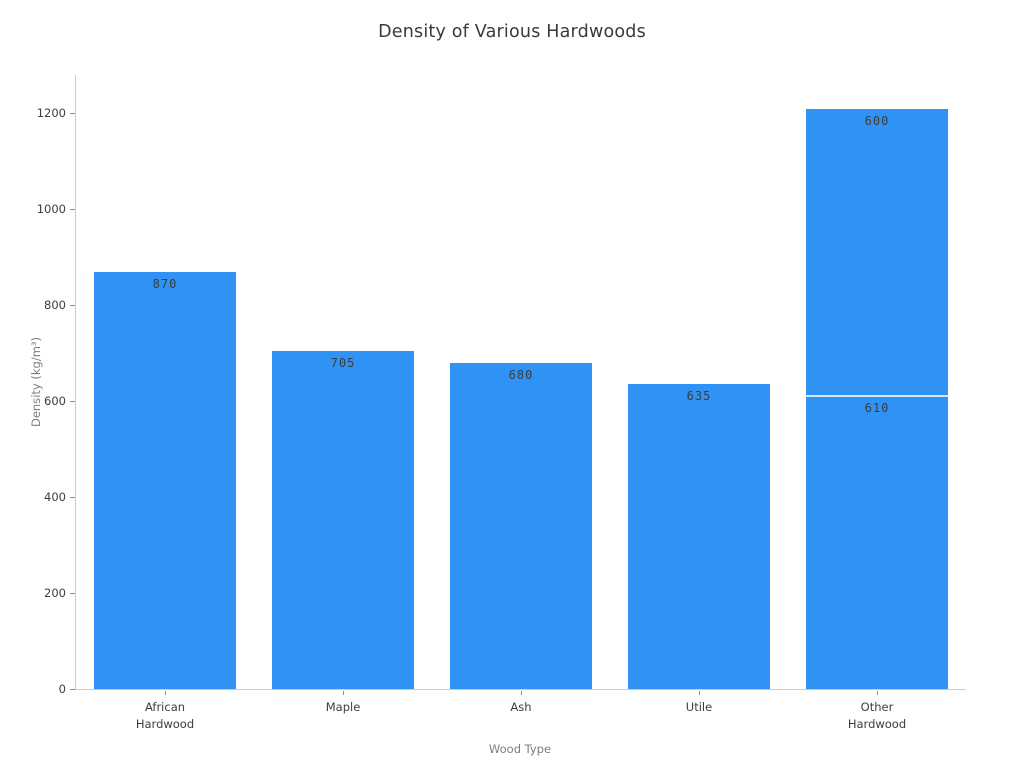 The image size is (1024, 768). I want to click on bar-value-label: 635, so click(699, 396).